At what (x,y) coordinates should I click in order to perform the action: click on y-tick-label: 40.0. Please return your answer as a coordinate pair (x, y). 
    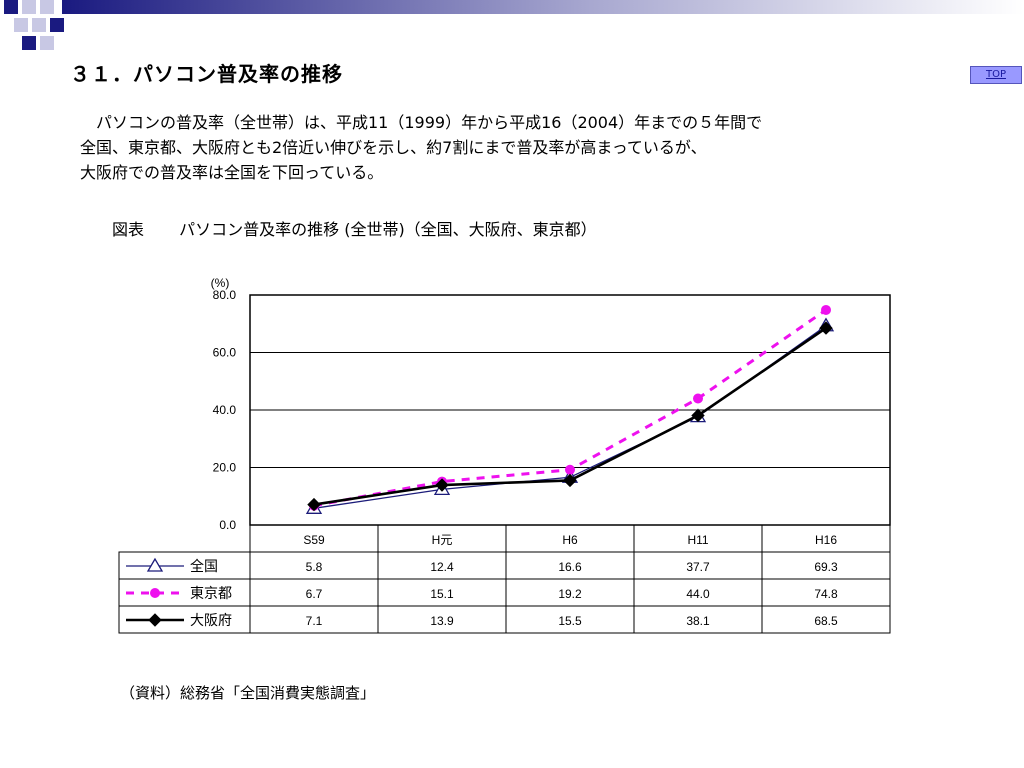
    Looking at the image, I should click on (225, 410).